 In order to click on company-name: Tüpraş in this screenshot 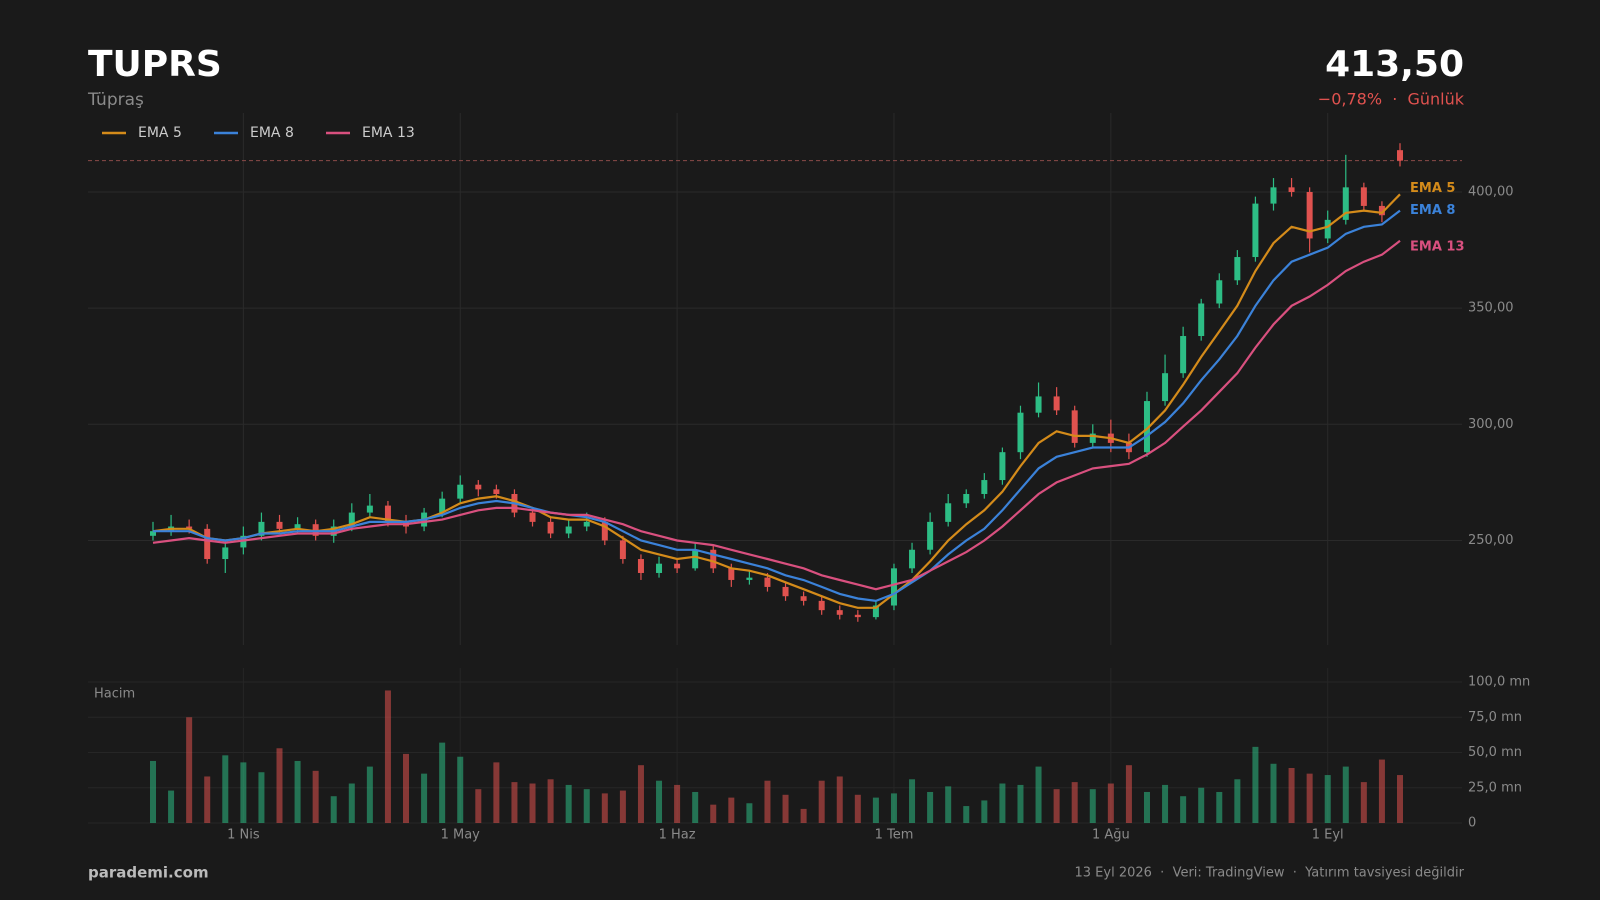, I will do `click(115, 100)`.